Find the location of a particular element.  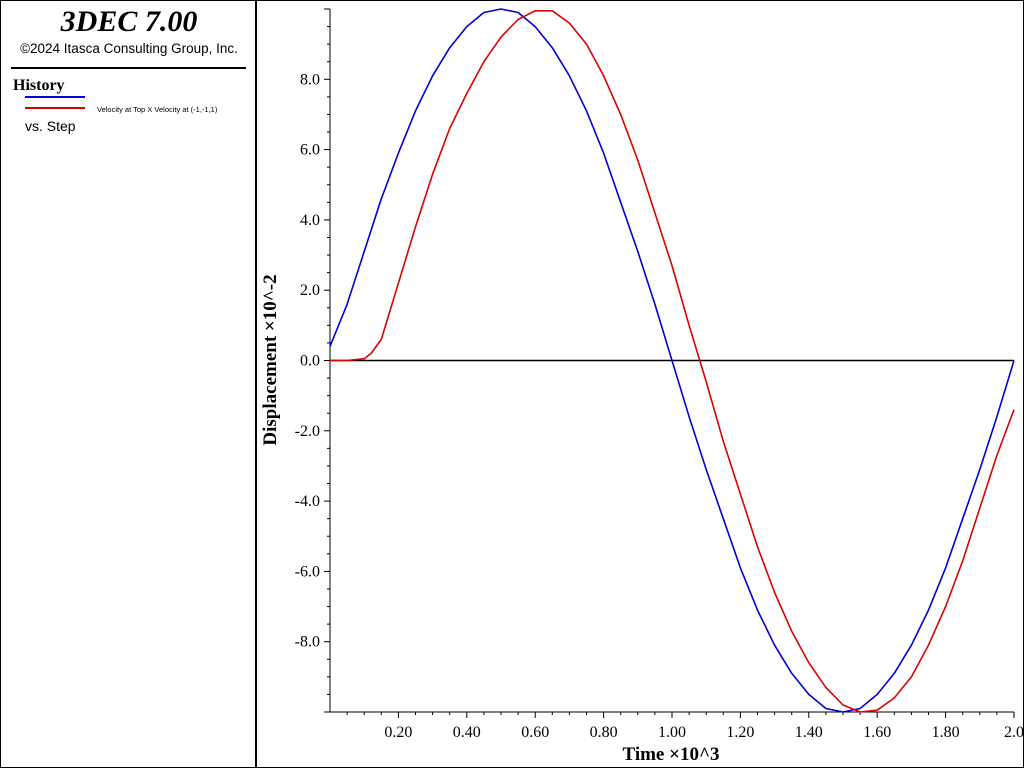

title-divider is located at coordinates (128, 68).